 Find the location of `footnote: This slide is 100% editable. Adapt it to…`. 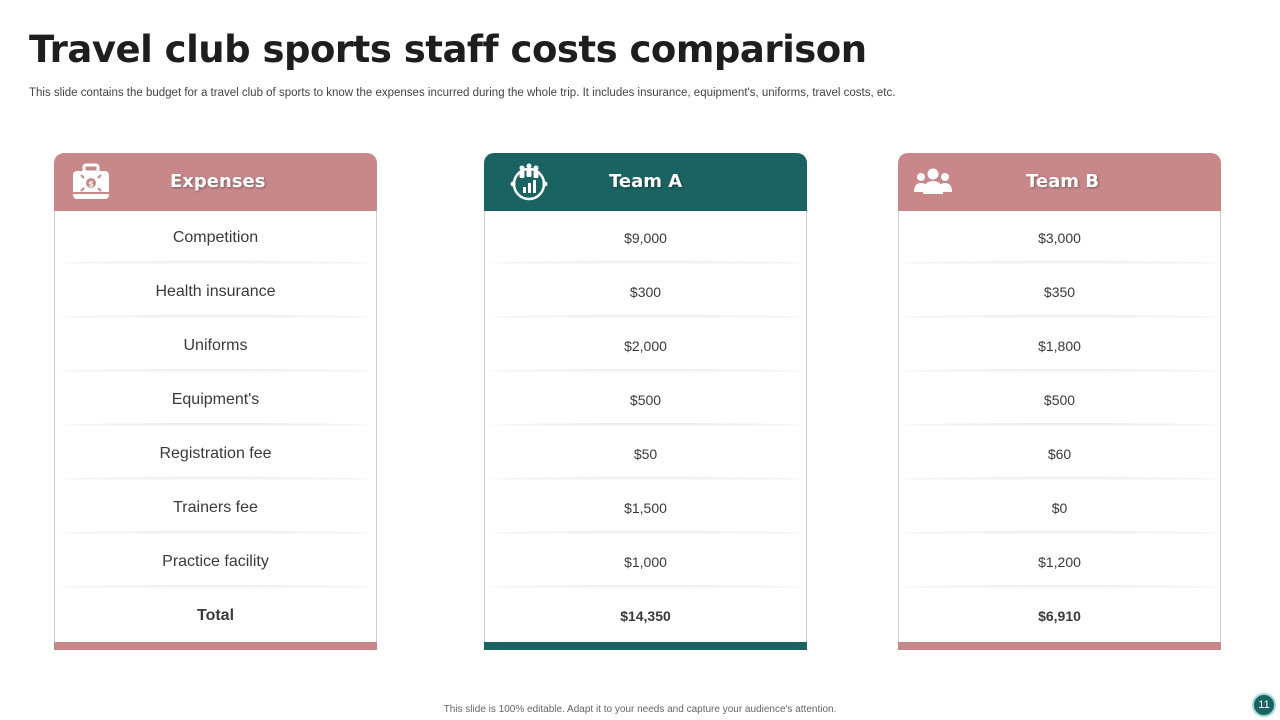

footnote: This slide is 100% editable. Adapt it to… is located at coordinates (640, 709).